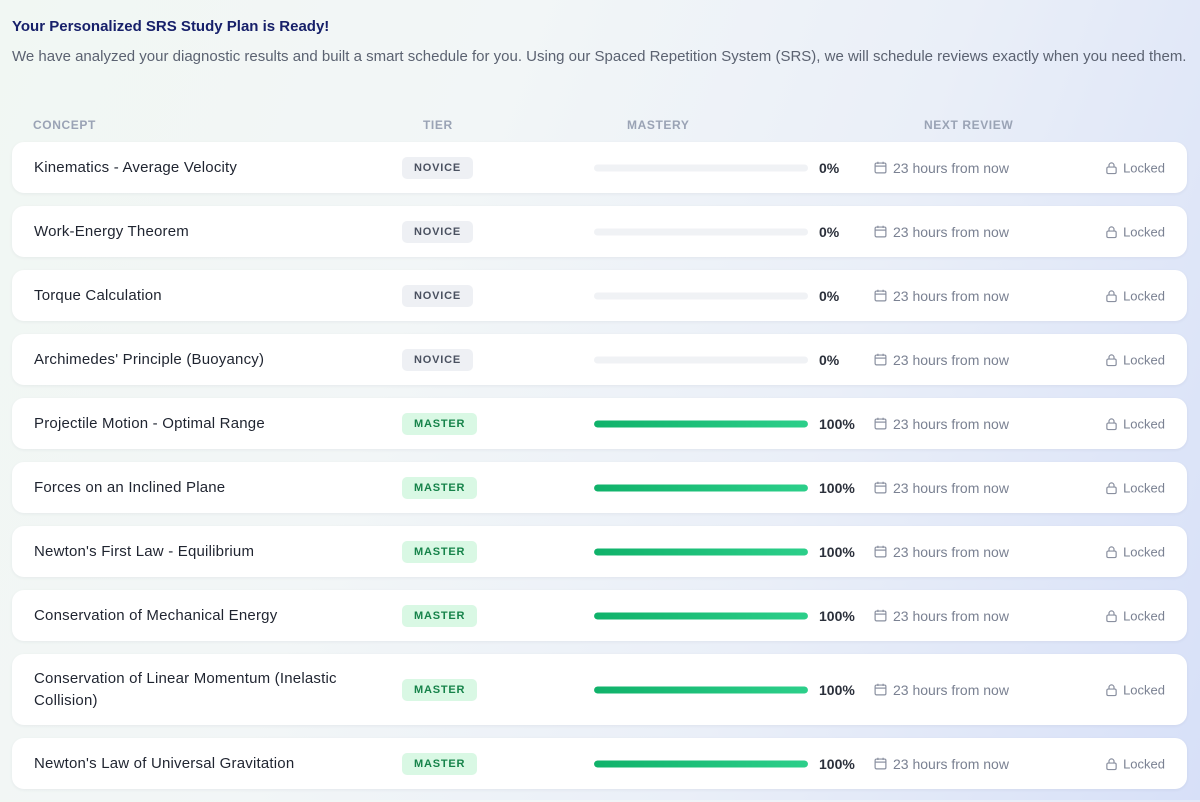  I want to click on concept-name: Kinematics - Average Velocity, so click(136, 167).